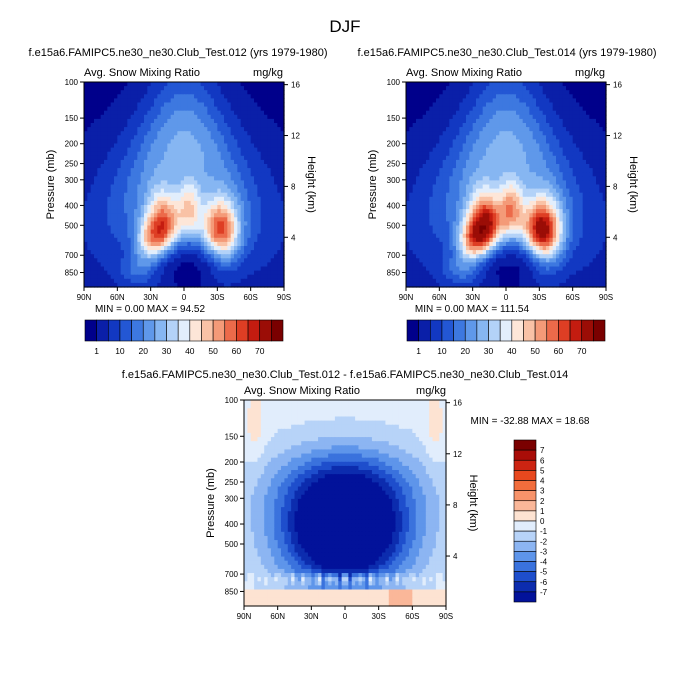  I want to click on x-tick-label: 30N, so click(150, 297).